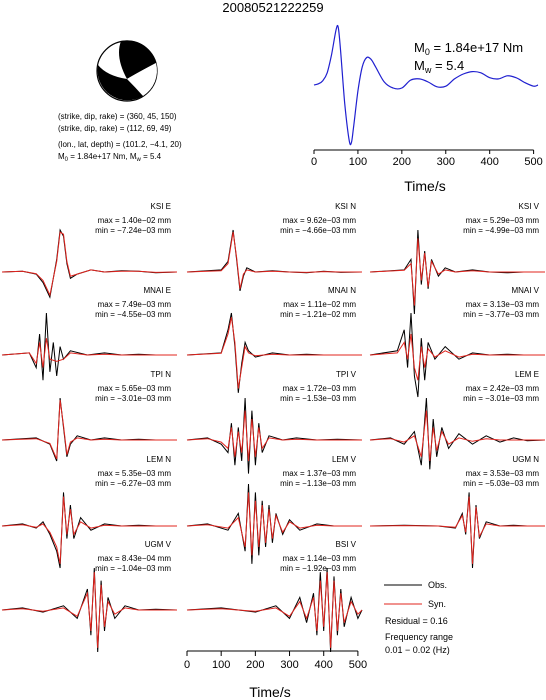 The image size is (546, 700). I want to click on waveform-tick-label: 500, so click(358, 665).